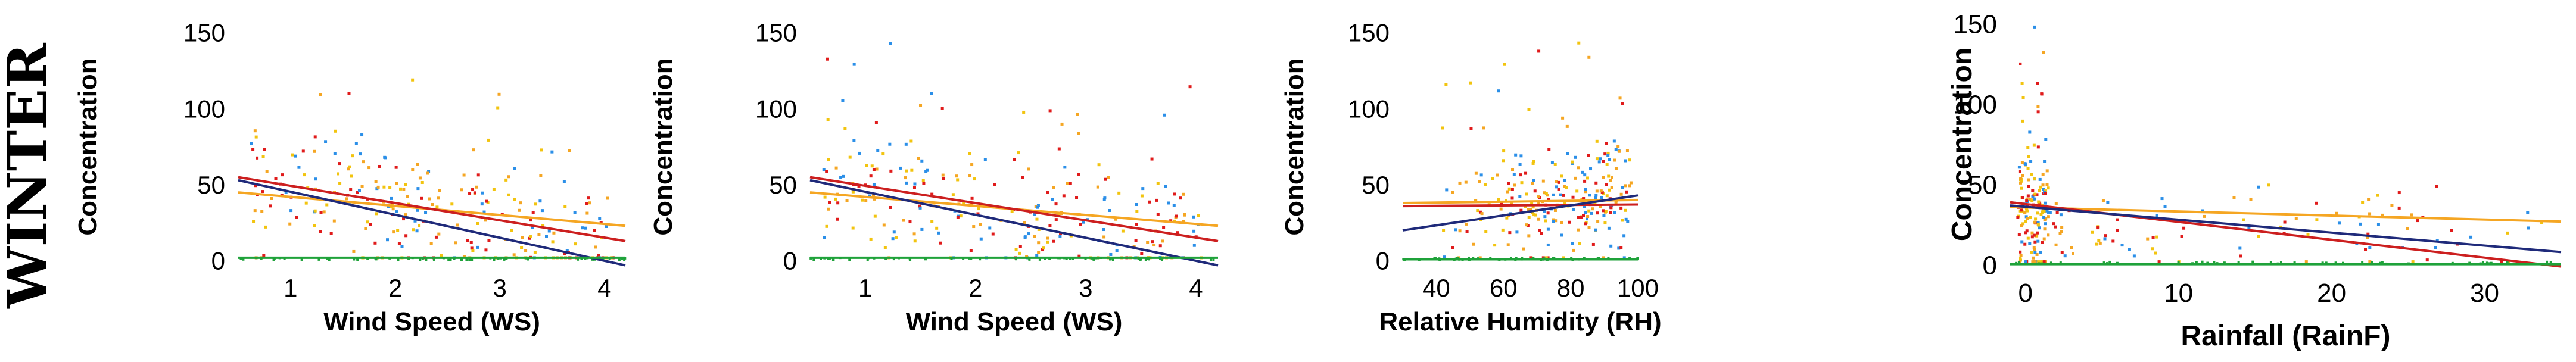 The width and height of the screenshot is (2576, 362). Describe the element at coordinates (204, 109) in the screenshot. I see `y-tick-label: 100` at that location.